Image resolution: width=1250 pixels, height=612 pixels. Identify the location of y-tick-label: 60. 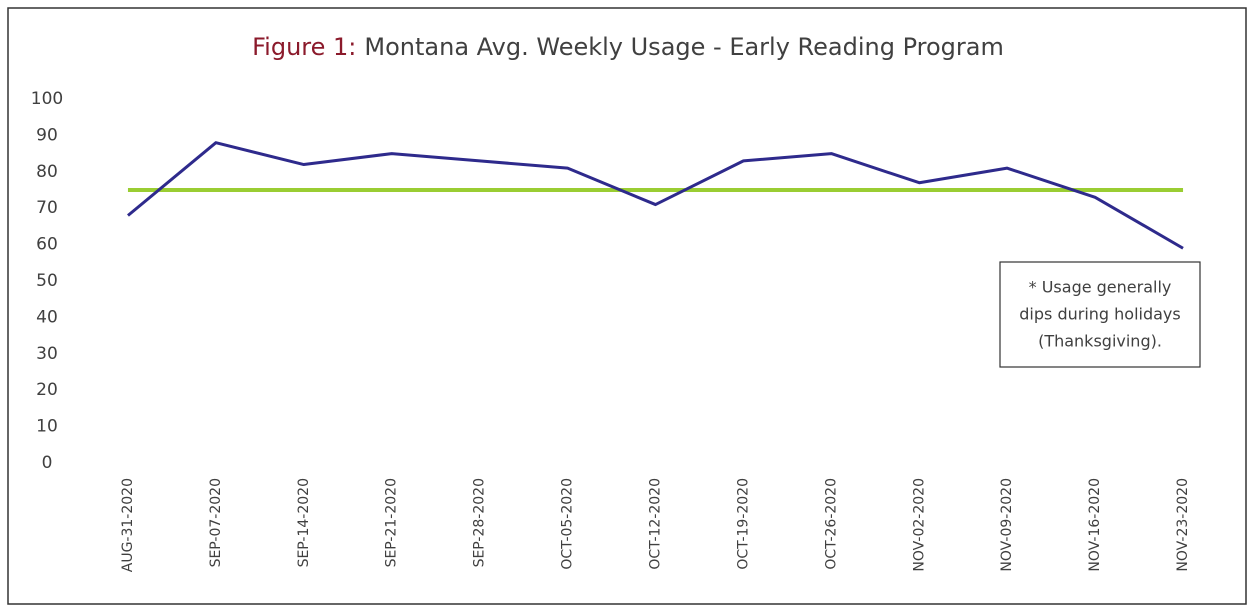
(47, 245).